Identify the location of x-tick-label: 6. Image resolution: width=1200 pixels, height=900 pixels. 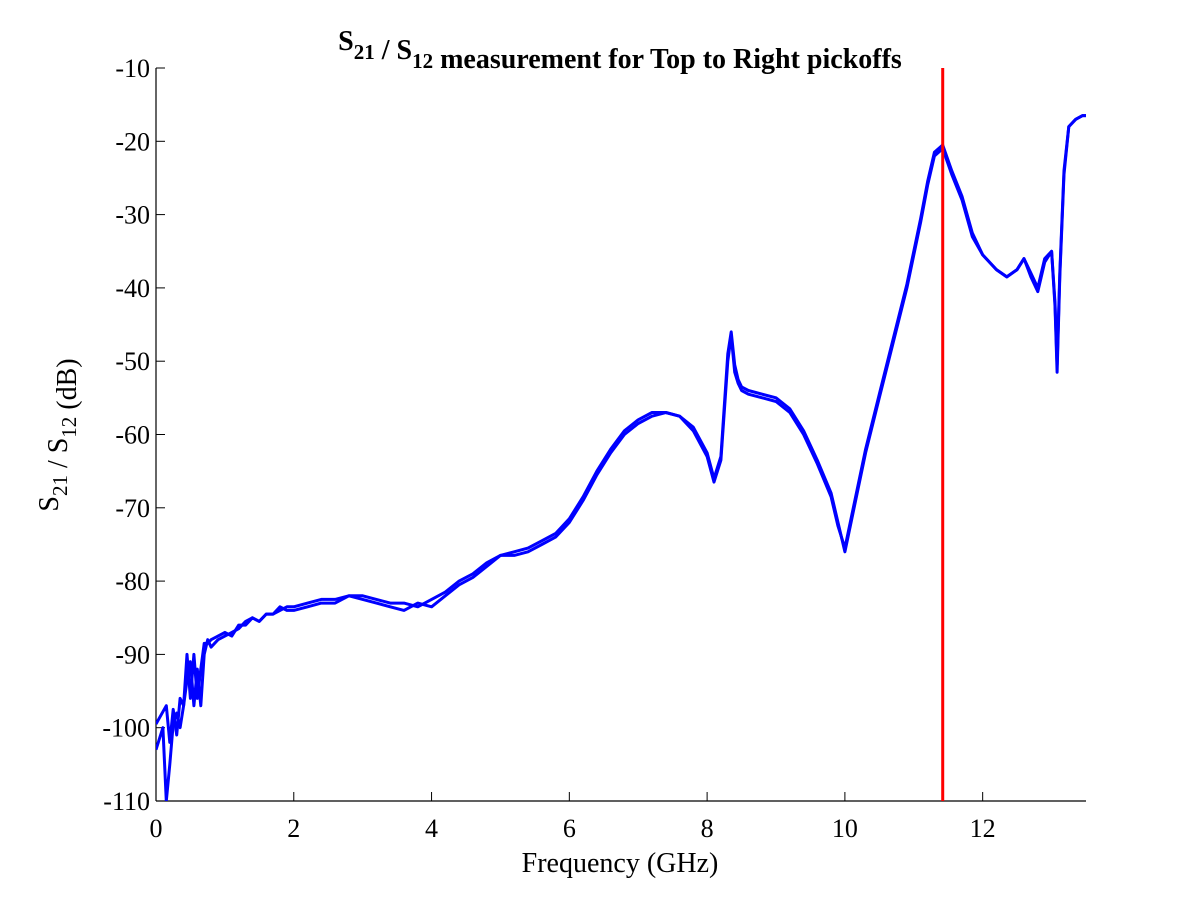
(569, 828).